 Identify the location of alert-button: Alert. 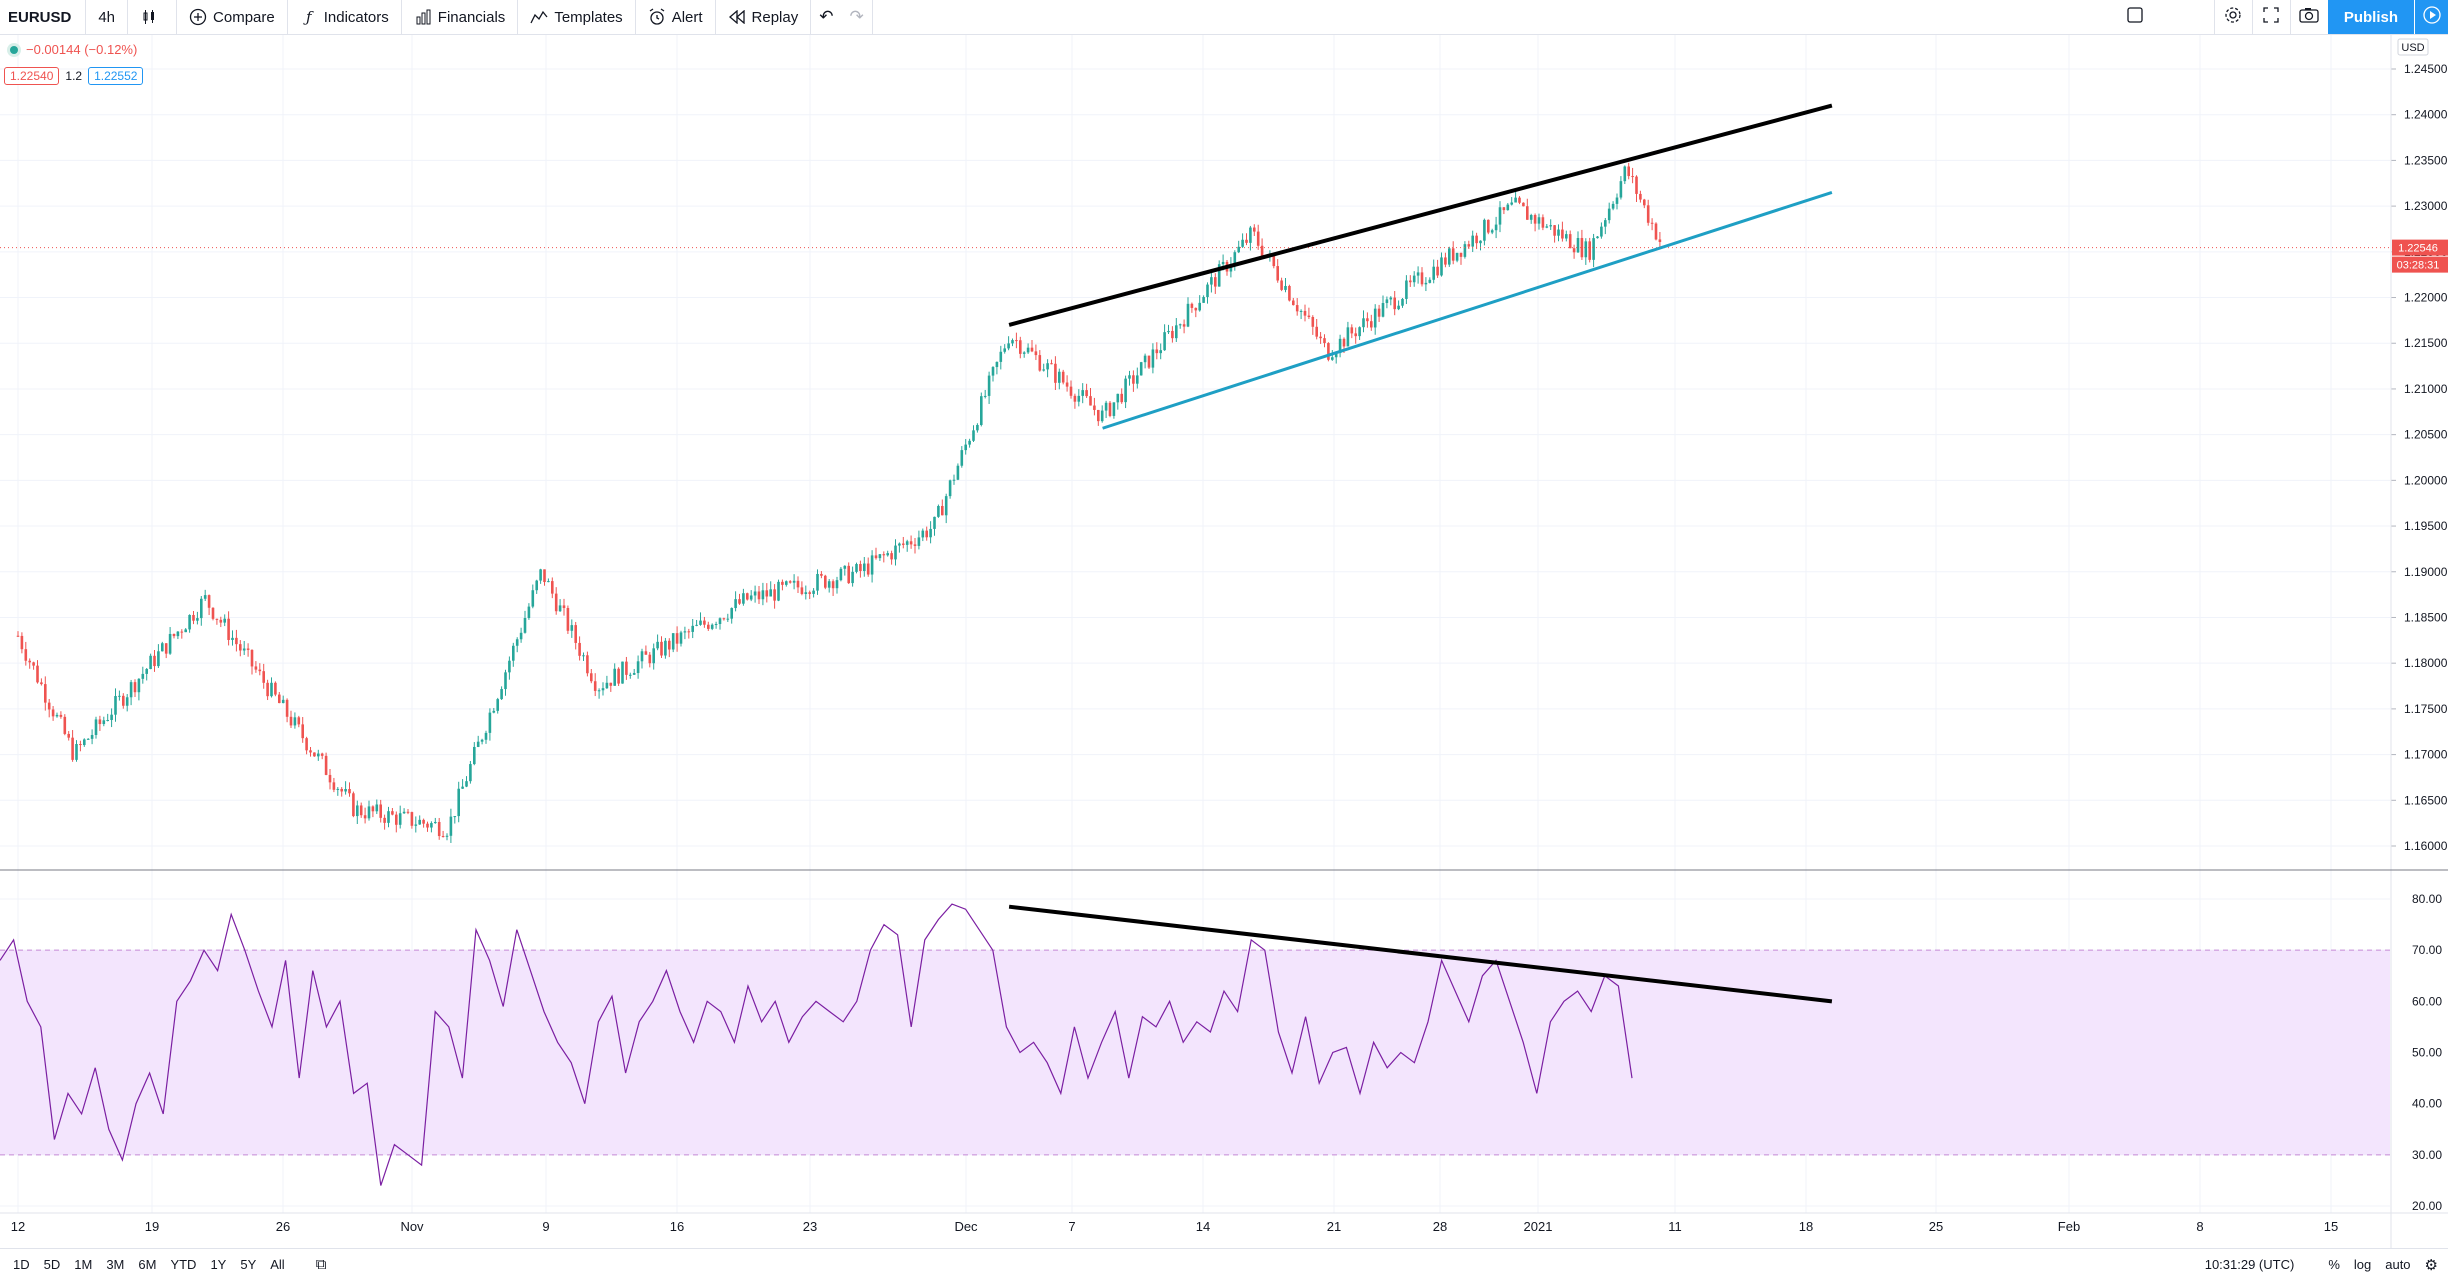
(676, 17).